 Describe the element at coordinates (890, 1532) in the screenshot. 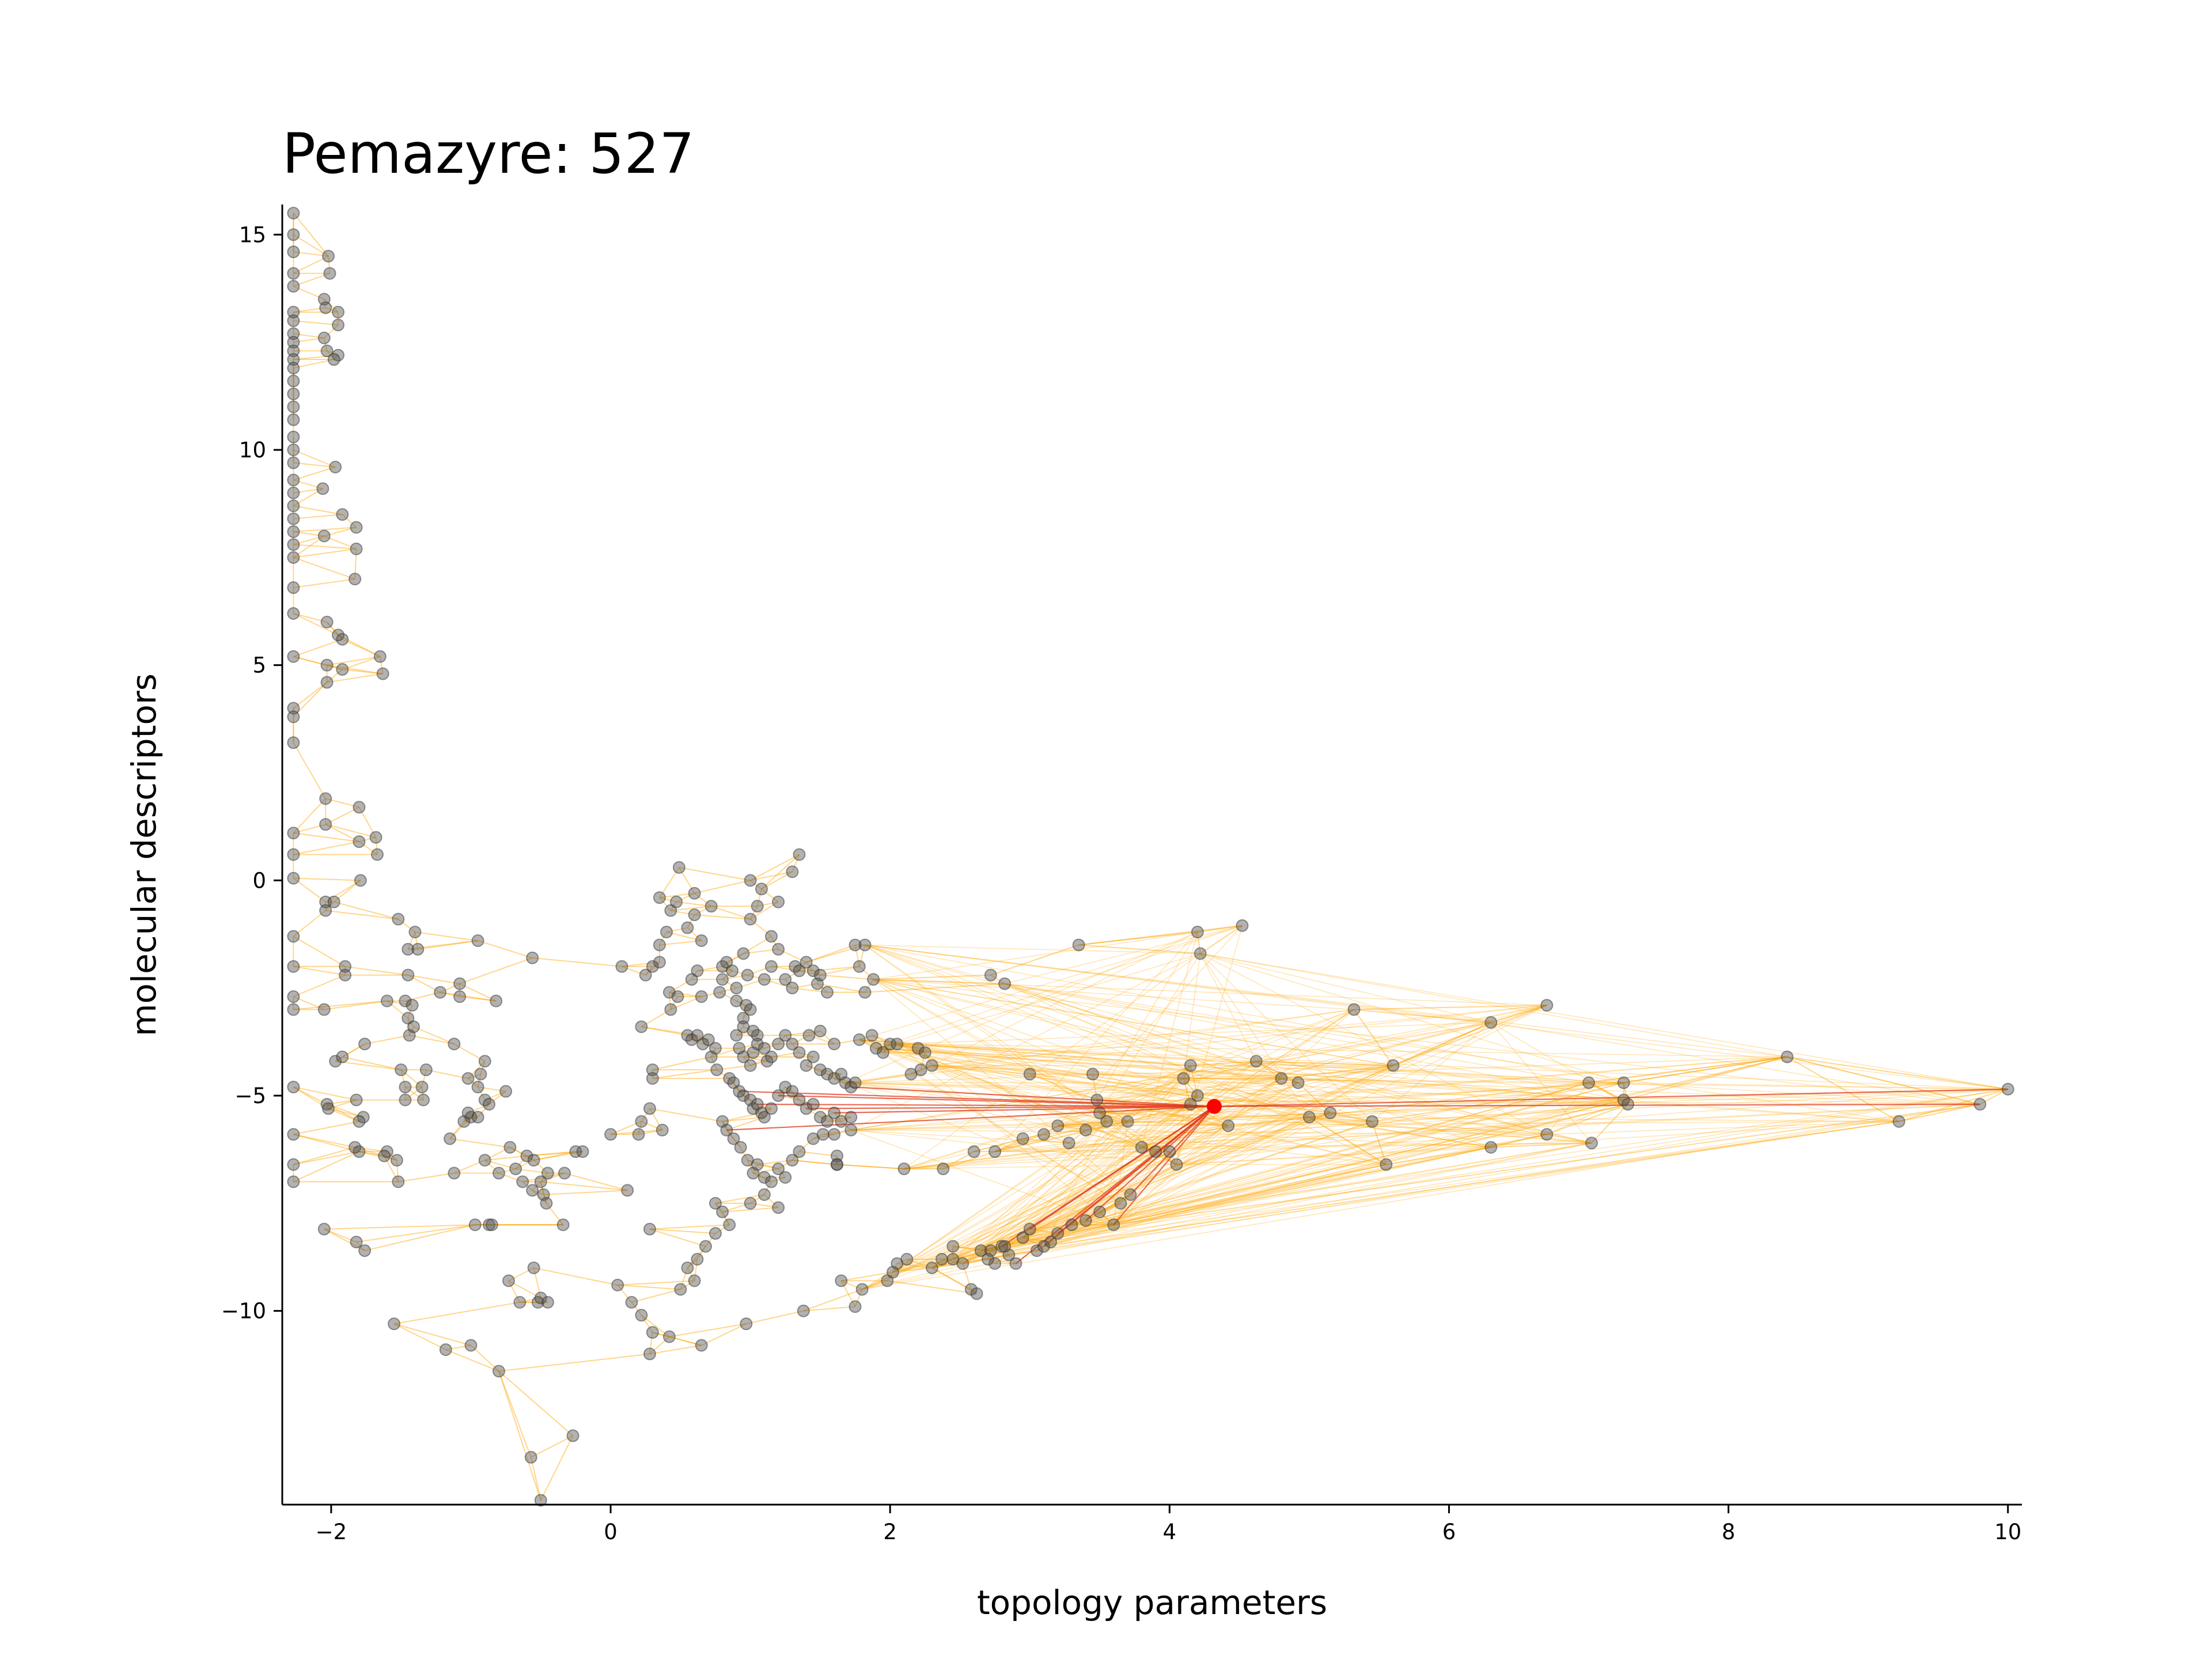

I see `x-tick-label: 2` at that location.